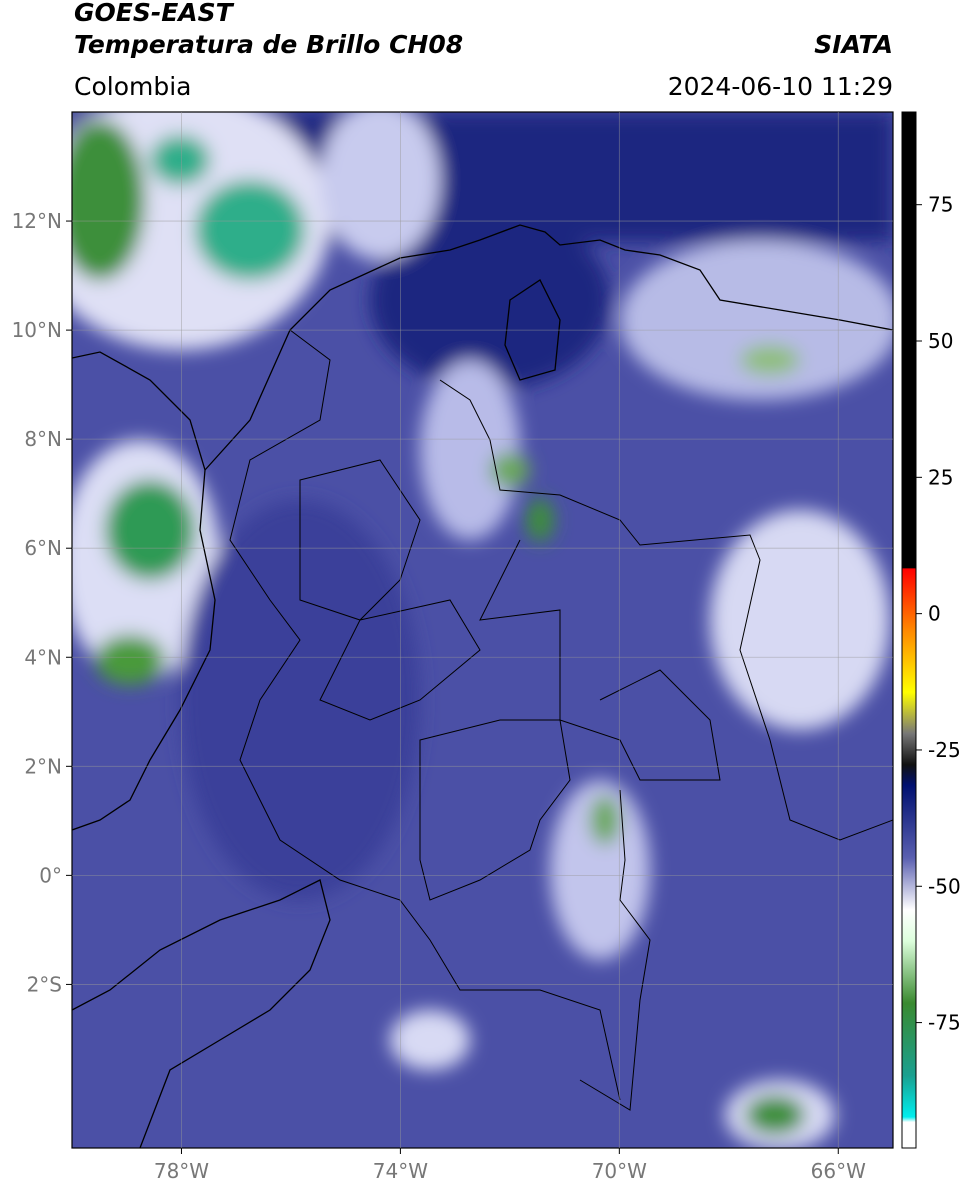 Image resolution: width=966 pixels, height=1190 pixels. Describe the element at coordinates (43, 439) in the screenshot. I see `lat-tick-label: 8°N` at that location.